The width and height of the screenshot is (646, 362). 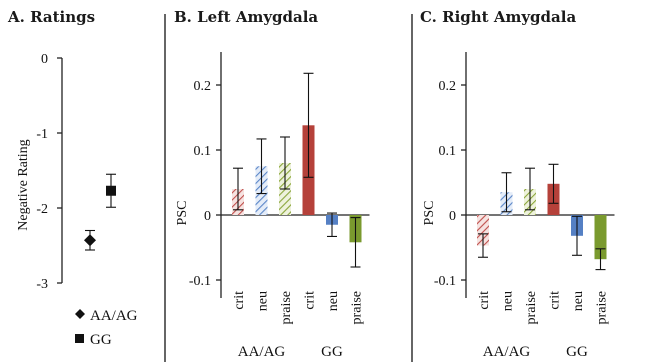 I want to click on panel-b-title: B. Left Amygdala, so click(x=246, y=17).